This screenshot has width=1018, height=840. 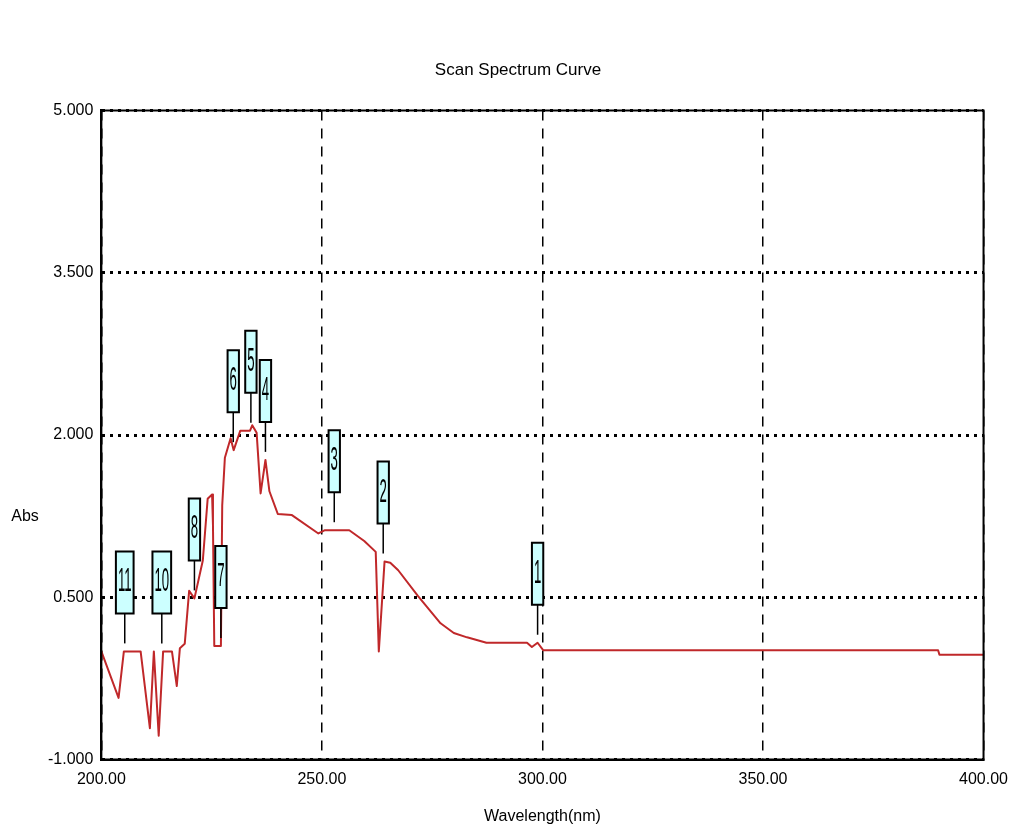 What do you see at coordinates (322, 778) in the screenshot?
I see `x-tick-label: 250.00` at bounding box center [322, 778].